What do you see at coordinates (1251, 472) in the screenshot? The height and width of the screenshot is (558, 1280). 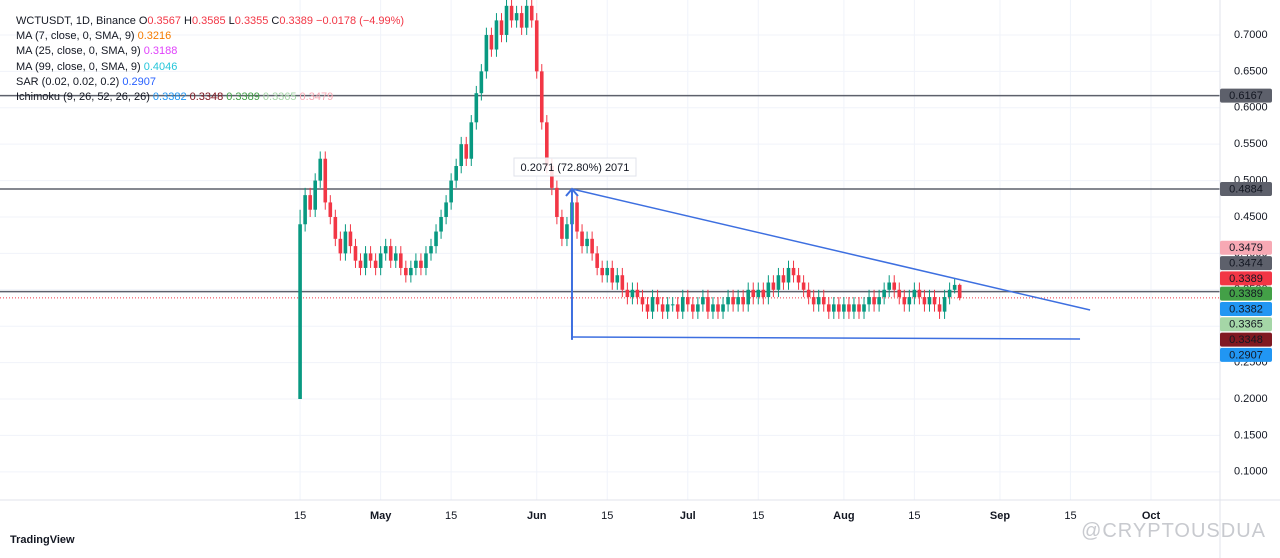 I see `y-tick-label: 0.1000` at bounding box center [1251, 472].